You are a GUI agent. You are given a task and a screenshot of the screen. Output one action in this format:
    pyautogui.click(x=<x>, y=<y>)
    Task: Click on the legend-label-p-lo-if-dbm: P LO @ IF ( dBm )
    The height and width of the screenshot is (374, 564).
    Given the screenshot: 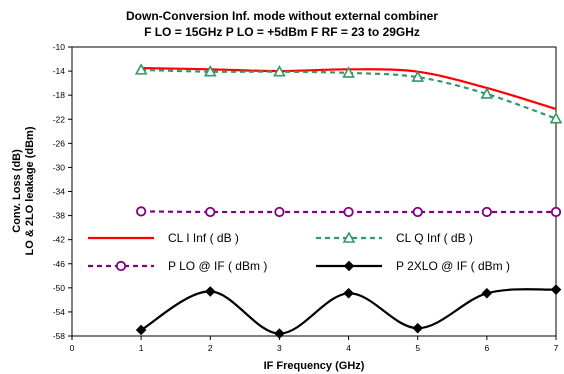 What is the action you would take?
    pyautogui.click(x=217, y=266)
    